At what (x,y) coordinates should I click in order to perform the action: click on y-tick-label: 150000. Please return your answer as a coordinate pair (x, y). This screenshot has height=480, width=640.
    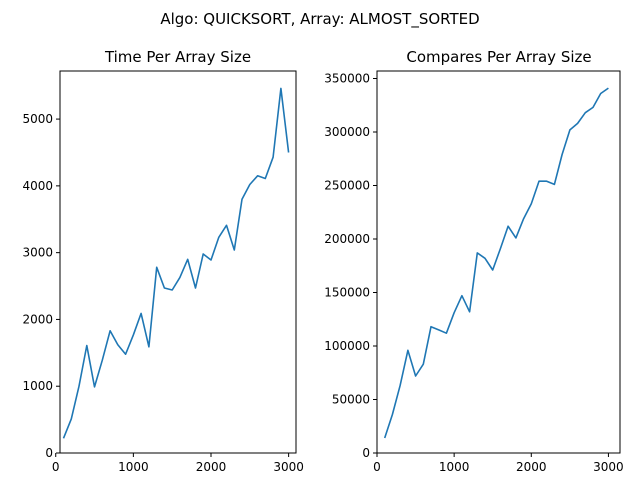
    Looking at the image, I should click on (347, 292).